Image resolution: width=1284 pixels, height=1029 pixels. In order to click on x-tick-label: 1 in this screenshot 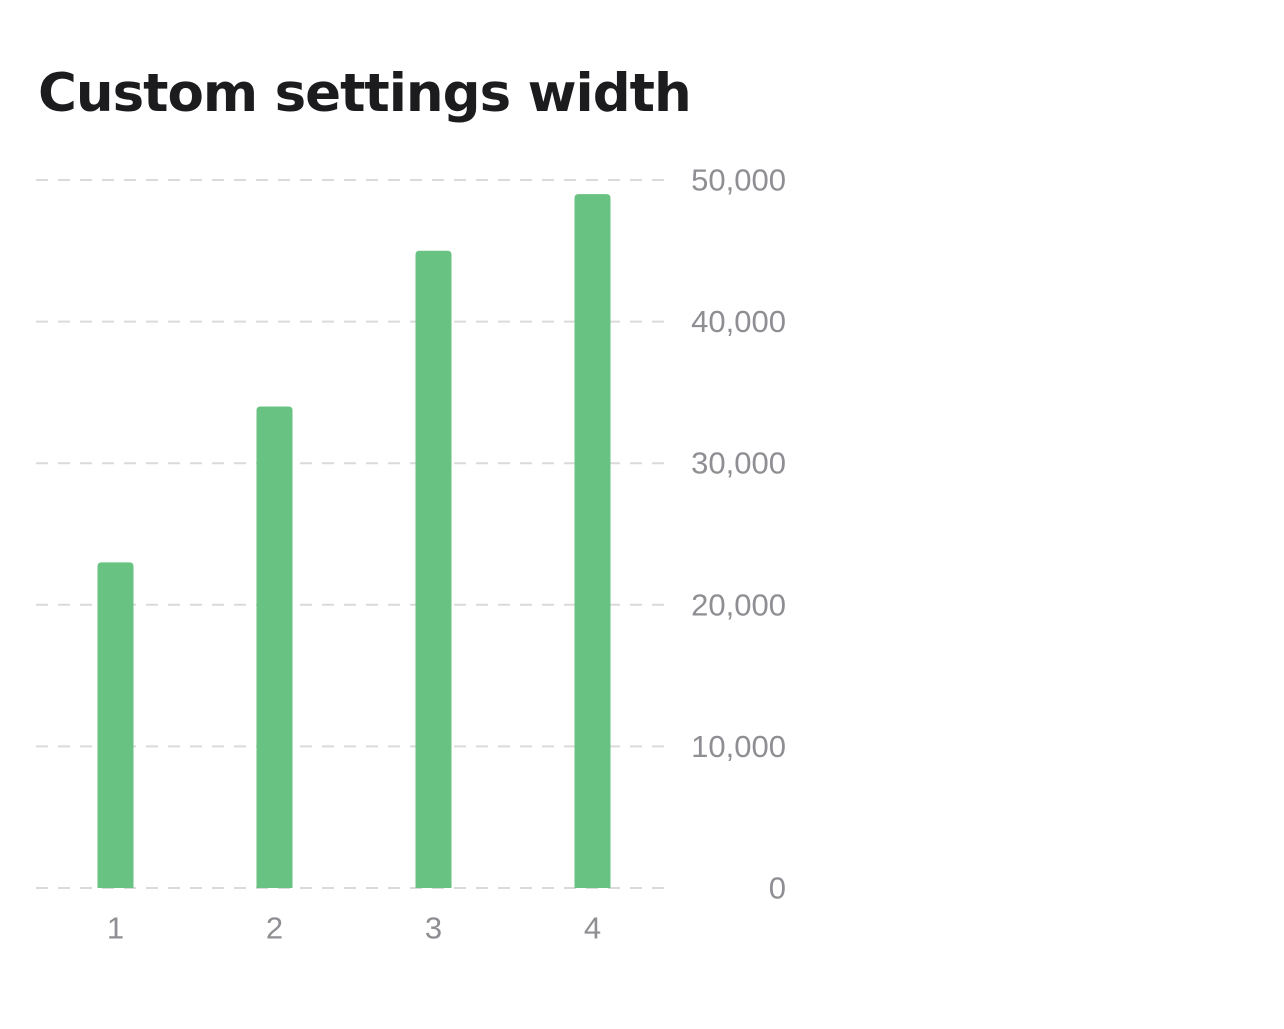, I will do `click(115, 928)`.